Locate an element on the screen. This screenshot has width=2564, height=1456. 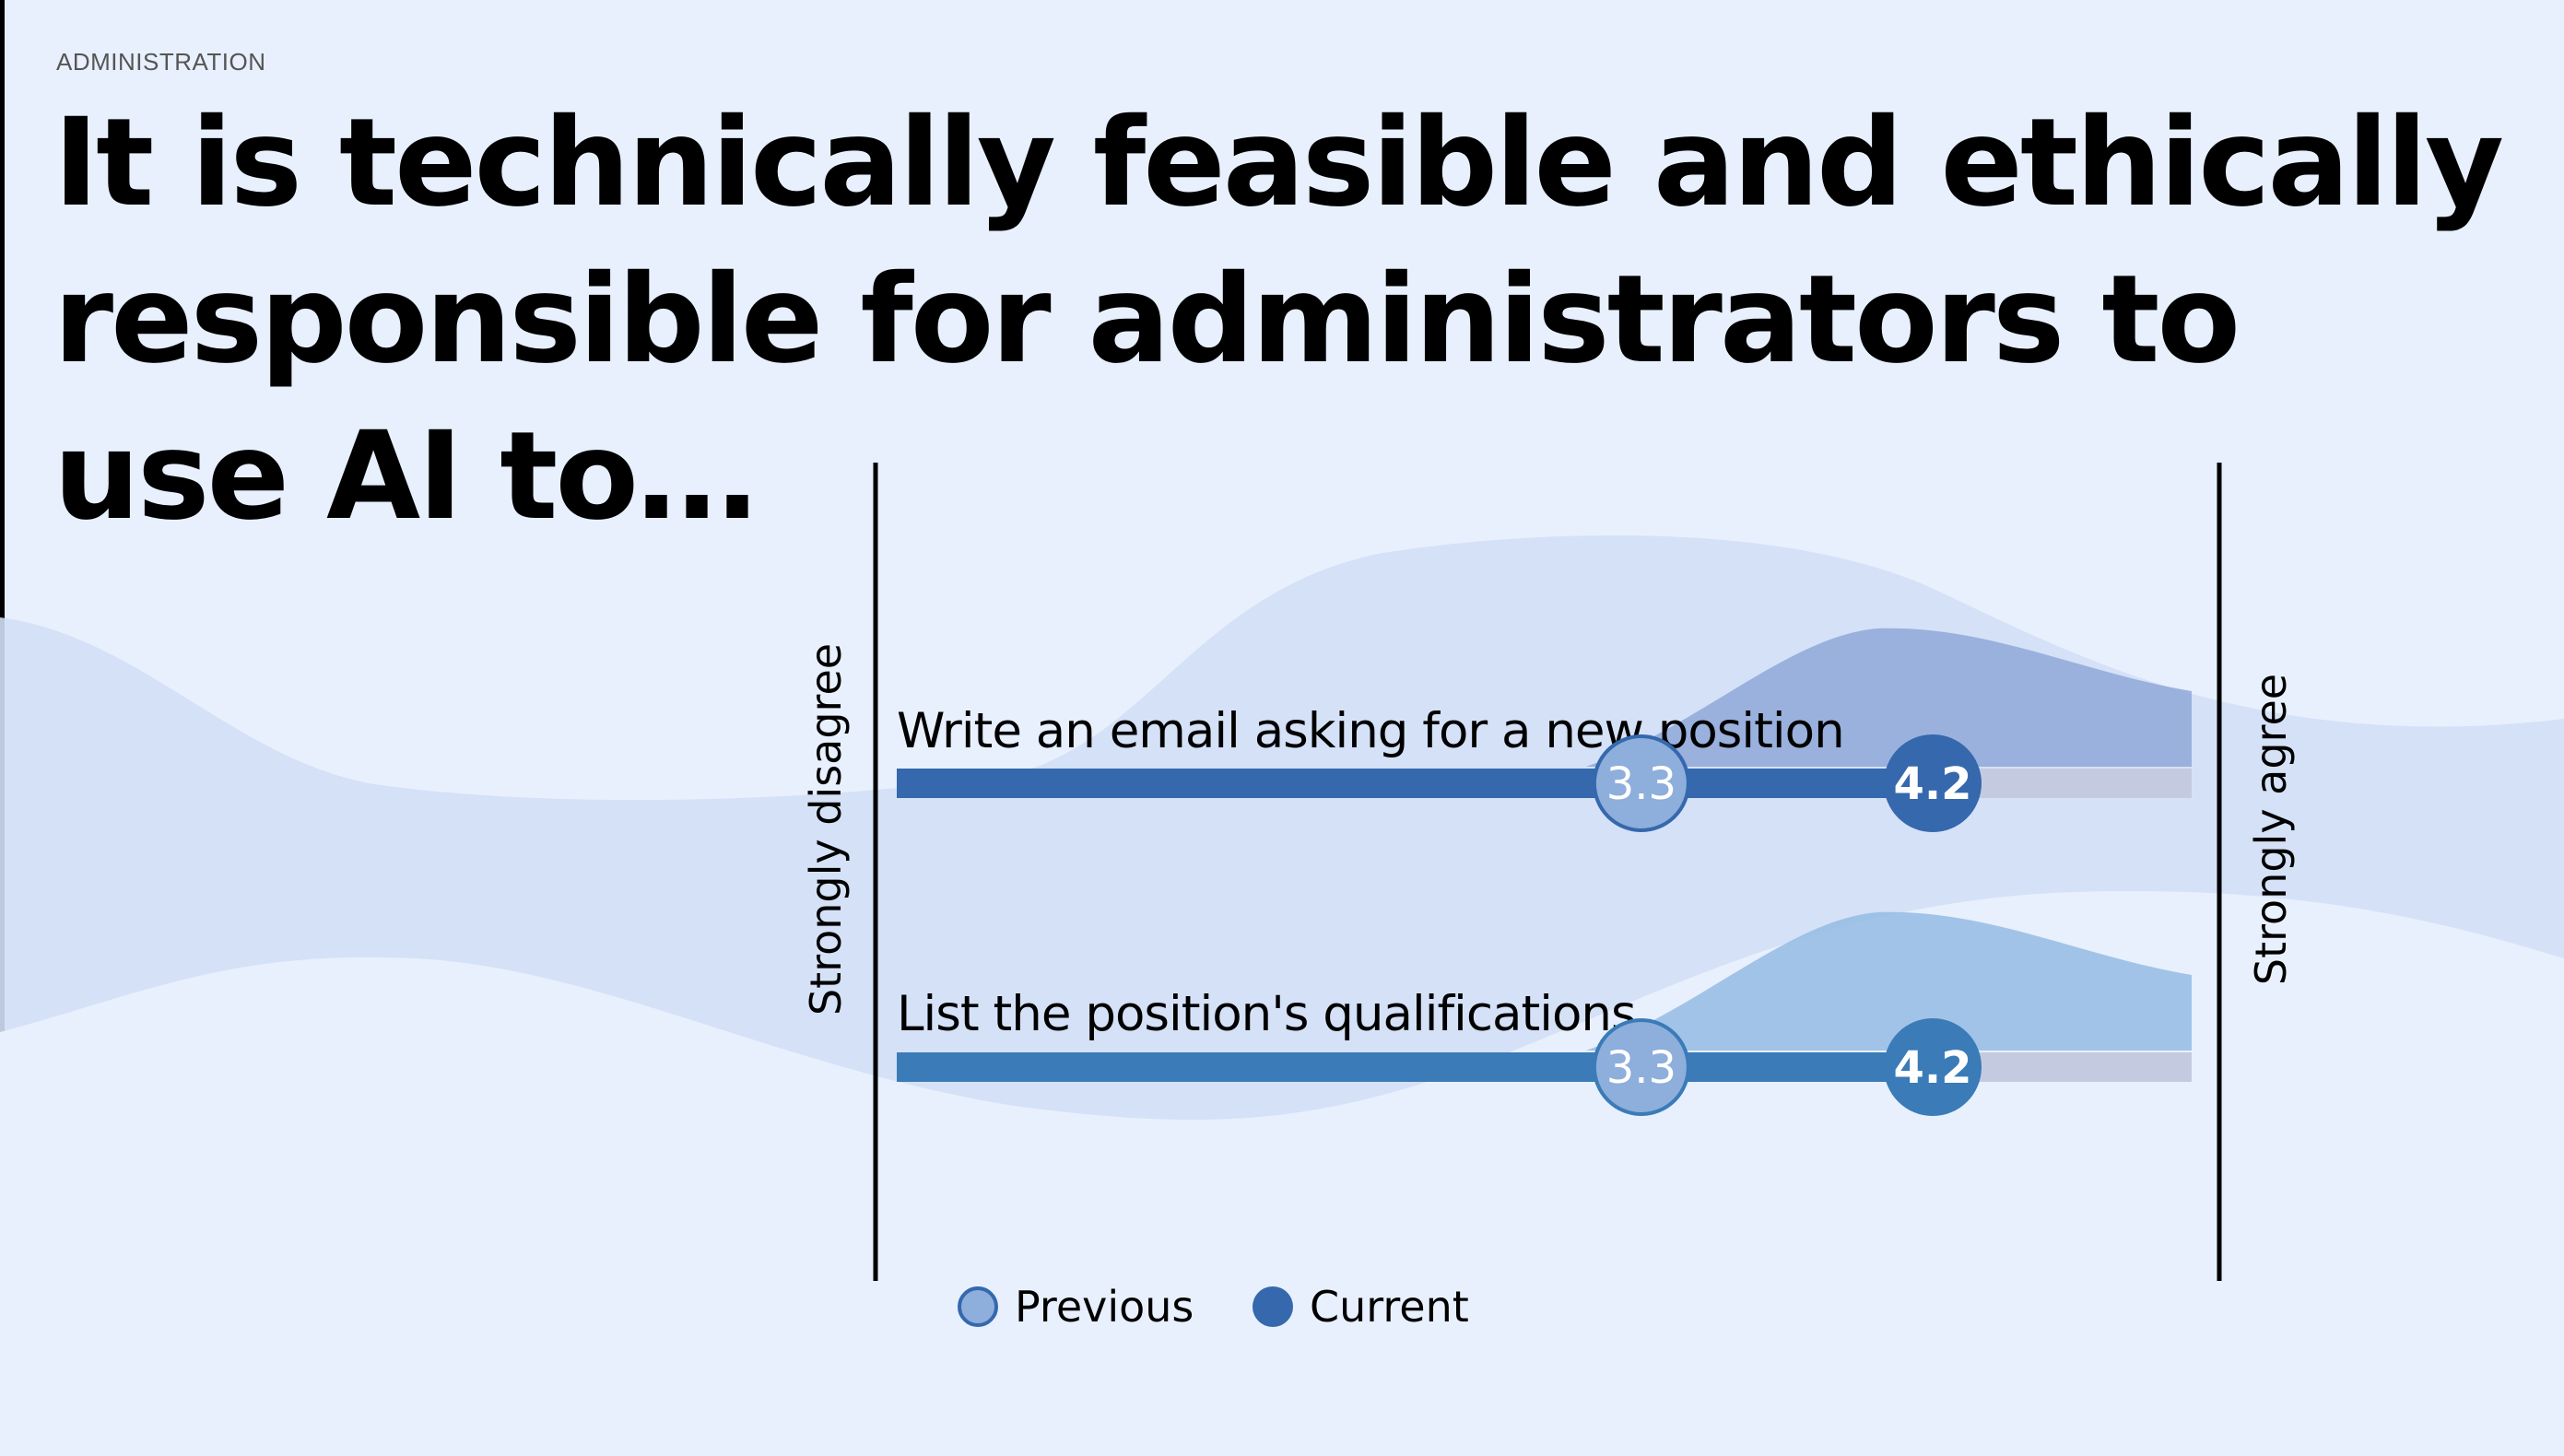
legend-current-label: Current is located at coordinates (1389, 1307).